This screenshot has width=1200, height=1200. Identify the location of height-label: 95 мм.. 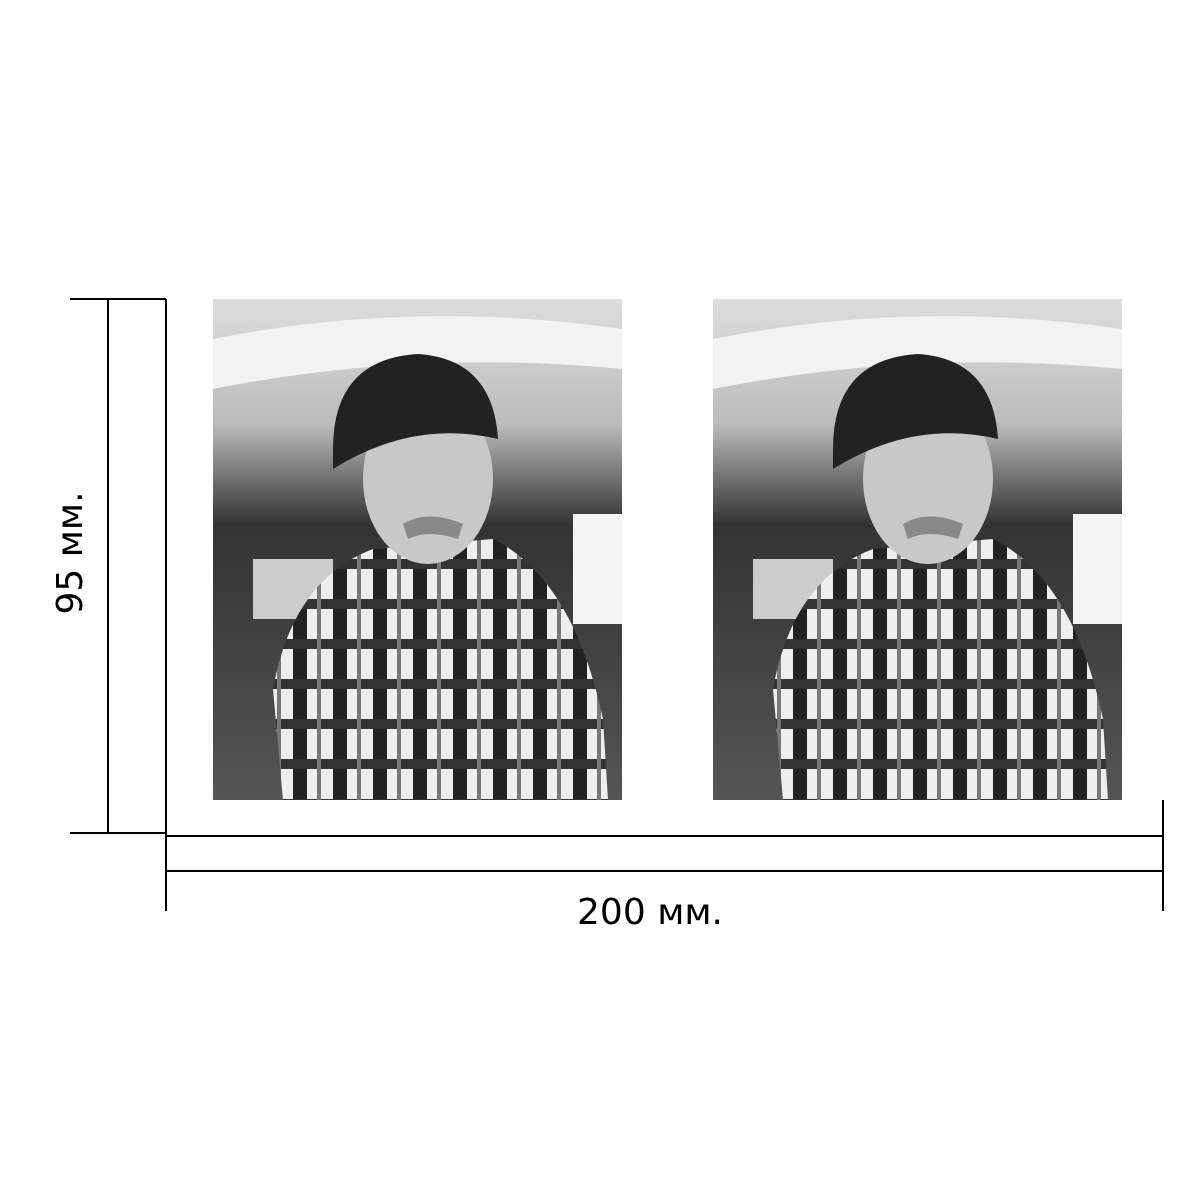
(70, 552).